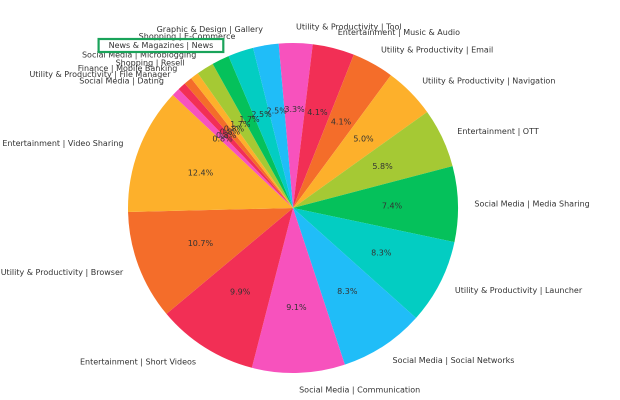  I want to click on category-label-graphic-and-design-gallery: Graphic & Design | Gallery, so click(210, 29).